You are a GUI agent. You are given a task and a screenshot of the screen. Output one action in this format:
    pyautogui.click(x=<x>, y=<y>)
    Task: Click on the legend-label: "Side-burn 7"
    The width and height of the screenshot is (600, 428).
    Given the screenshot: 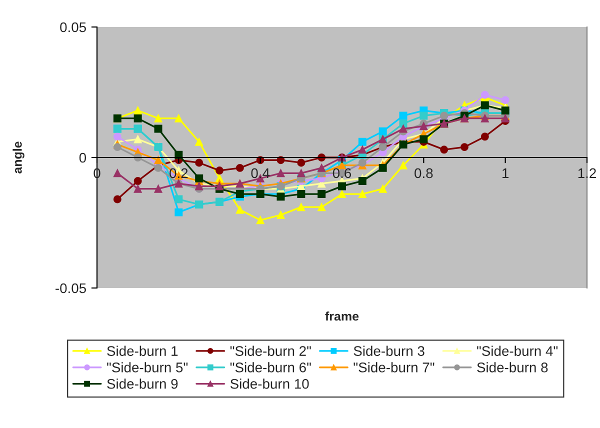 What is the action you would take?
    pyautogui.click(x=394, y=367)
    